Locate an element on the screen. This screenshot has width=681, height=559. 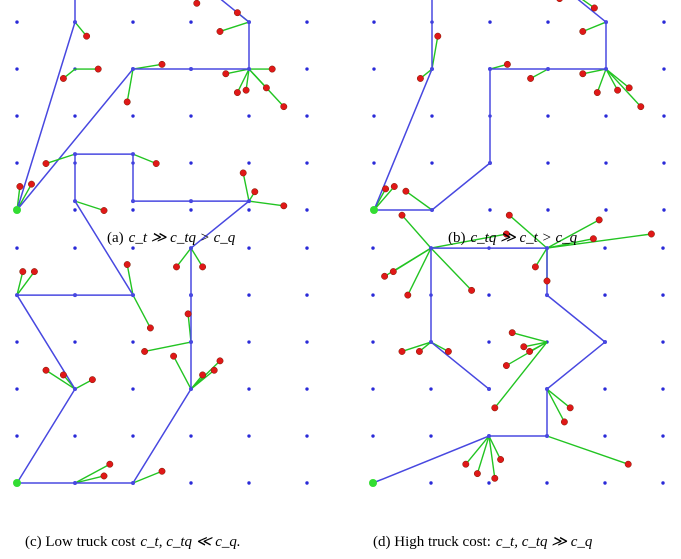
caption-d: (d) High truck cost: c_t, c_tq ≫ c_q is located at coordinates (482, 541).